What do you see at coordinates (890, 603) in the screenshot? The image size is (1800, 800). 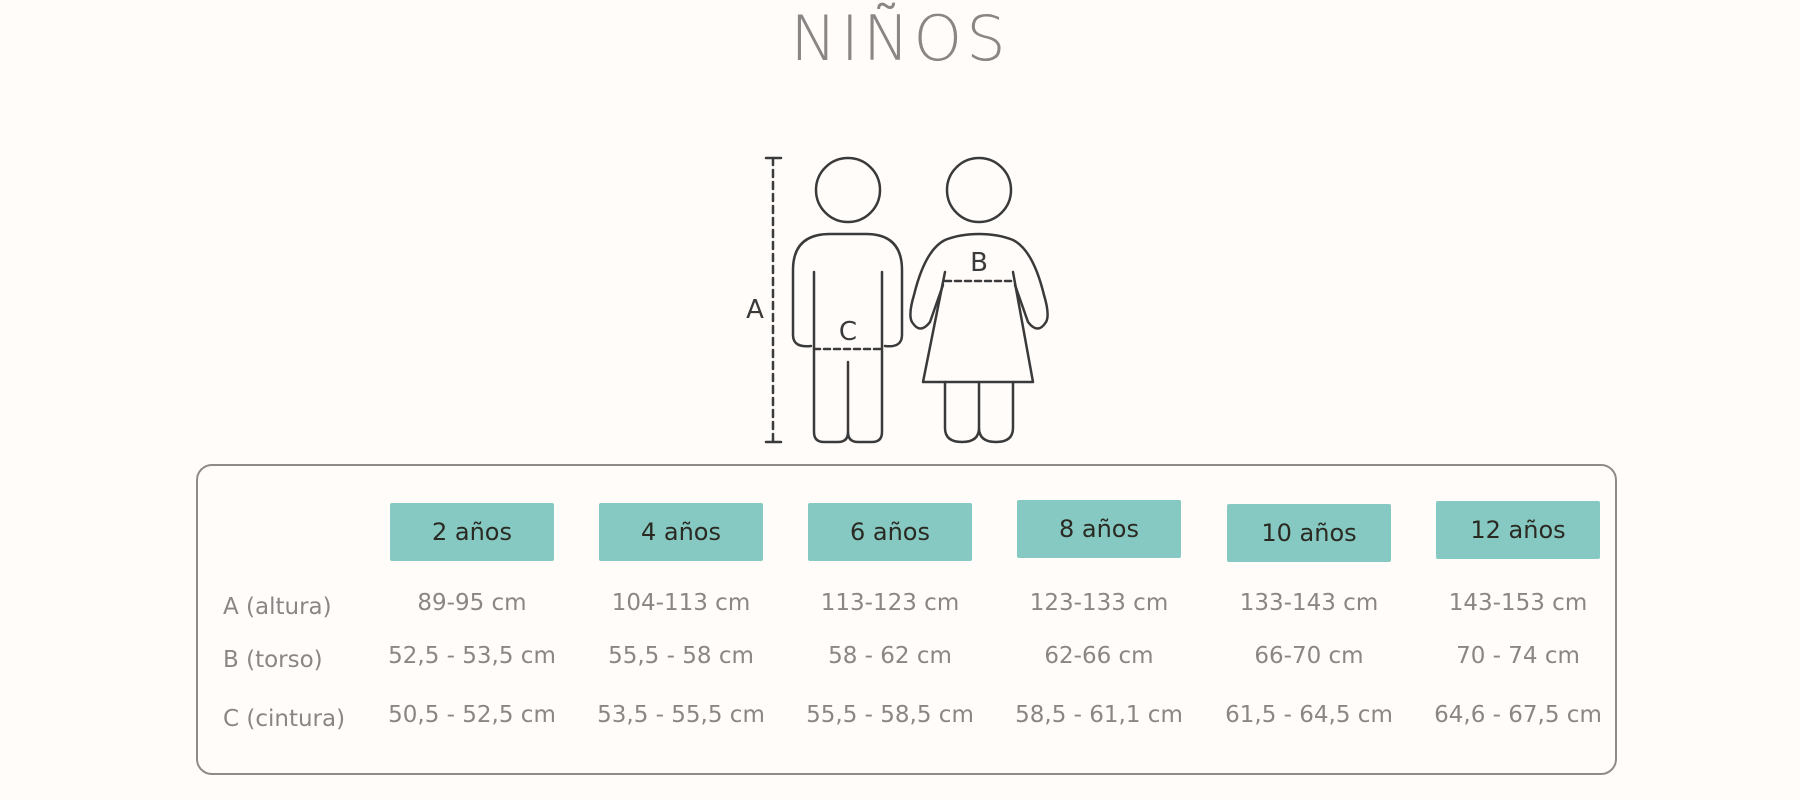 I see `table-cell: 113-123 cm` at bounding box center [890, 603].